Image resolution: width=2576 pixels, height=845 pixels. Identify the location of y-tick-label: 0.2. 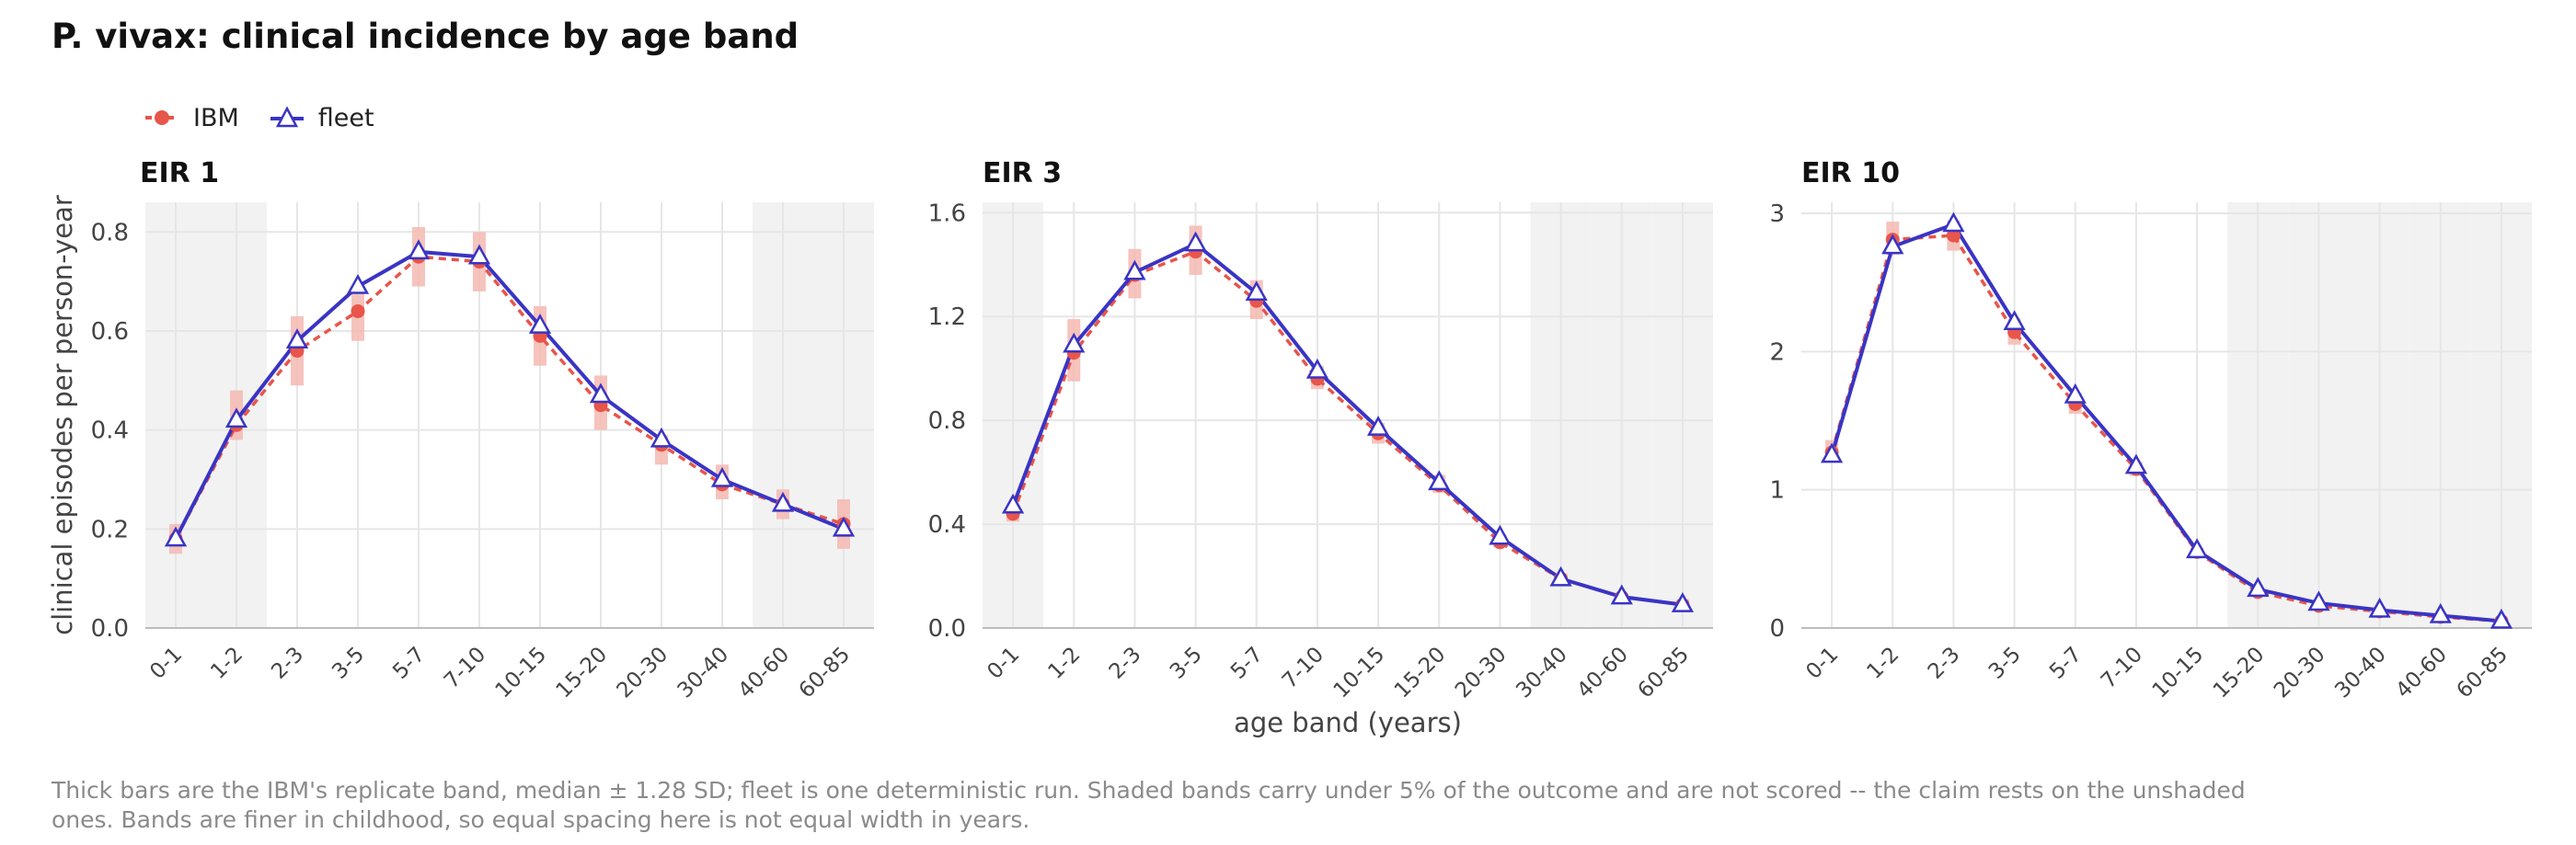
(110, 529).